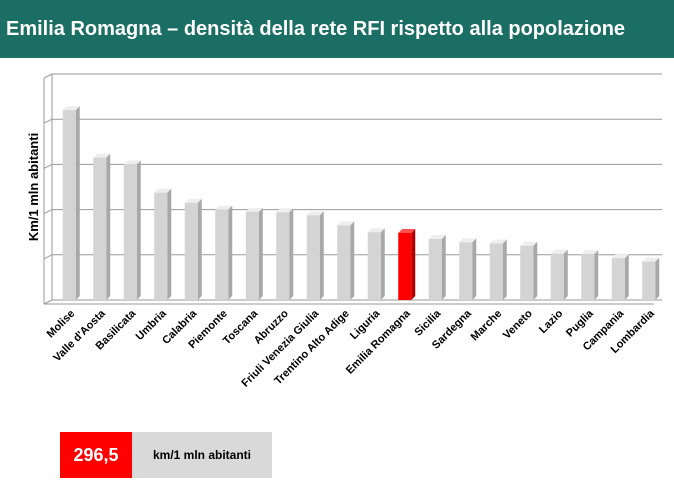 This screenshot has height=482, width=674. Describe the element at coordinates (202, 455) in the screenshot. I see `legend-unit: km/1 mln abitanti` at that location.